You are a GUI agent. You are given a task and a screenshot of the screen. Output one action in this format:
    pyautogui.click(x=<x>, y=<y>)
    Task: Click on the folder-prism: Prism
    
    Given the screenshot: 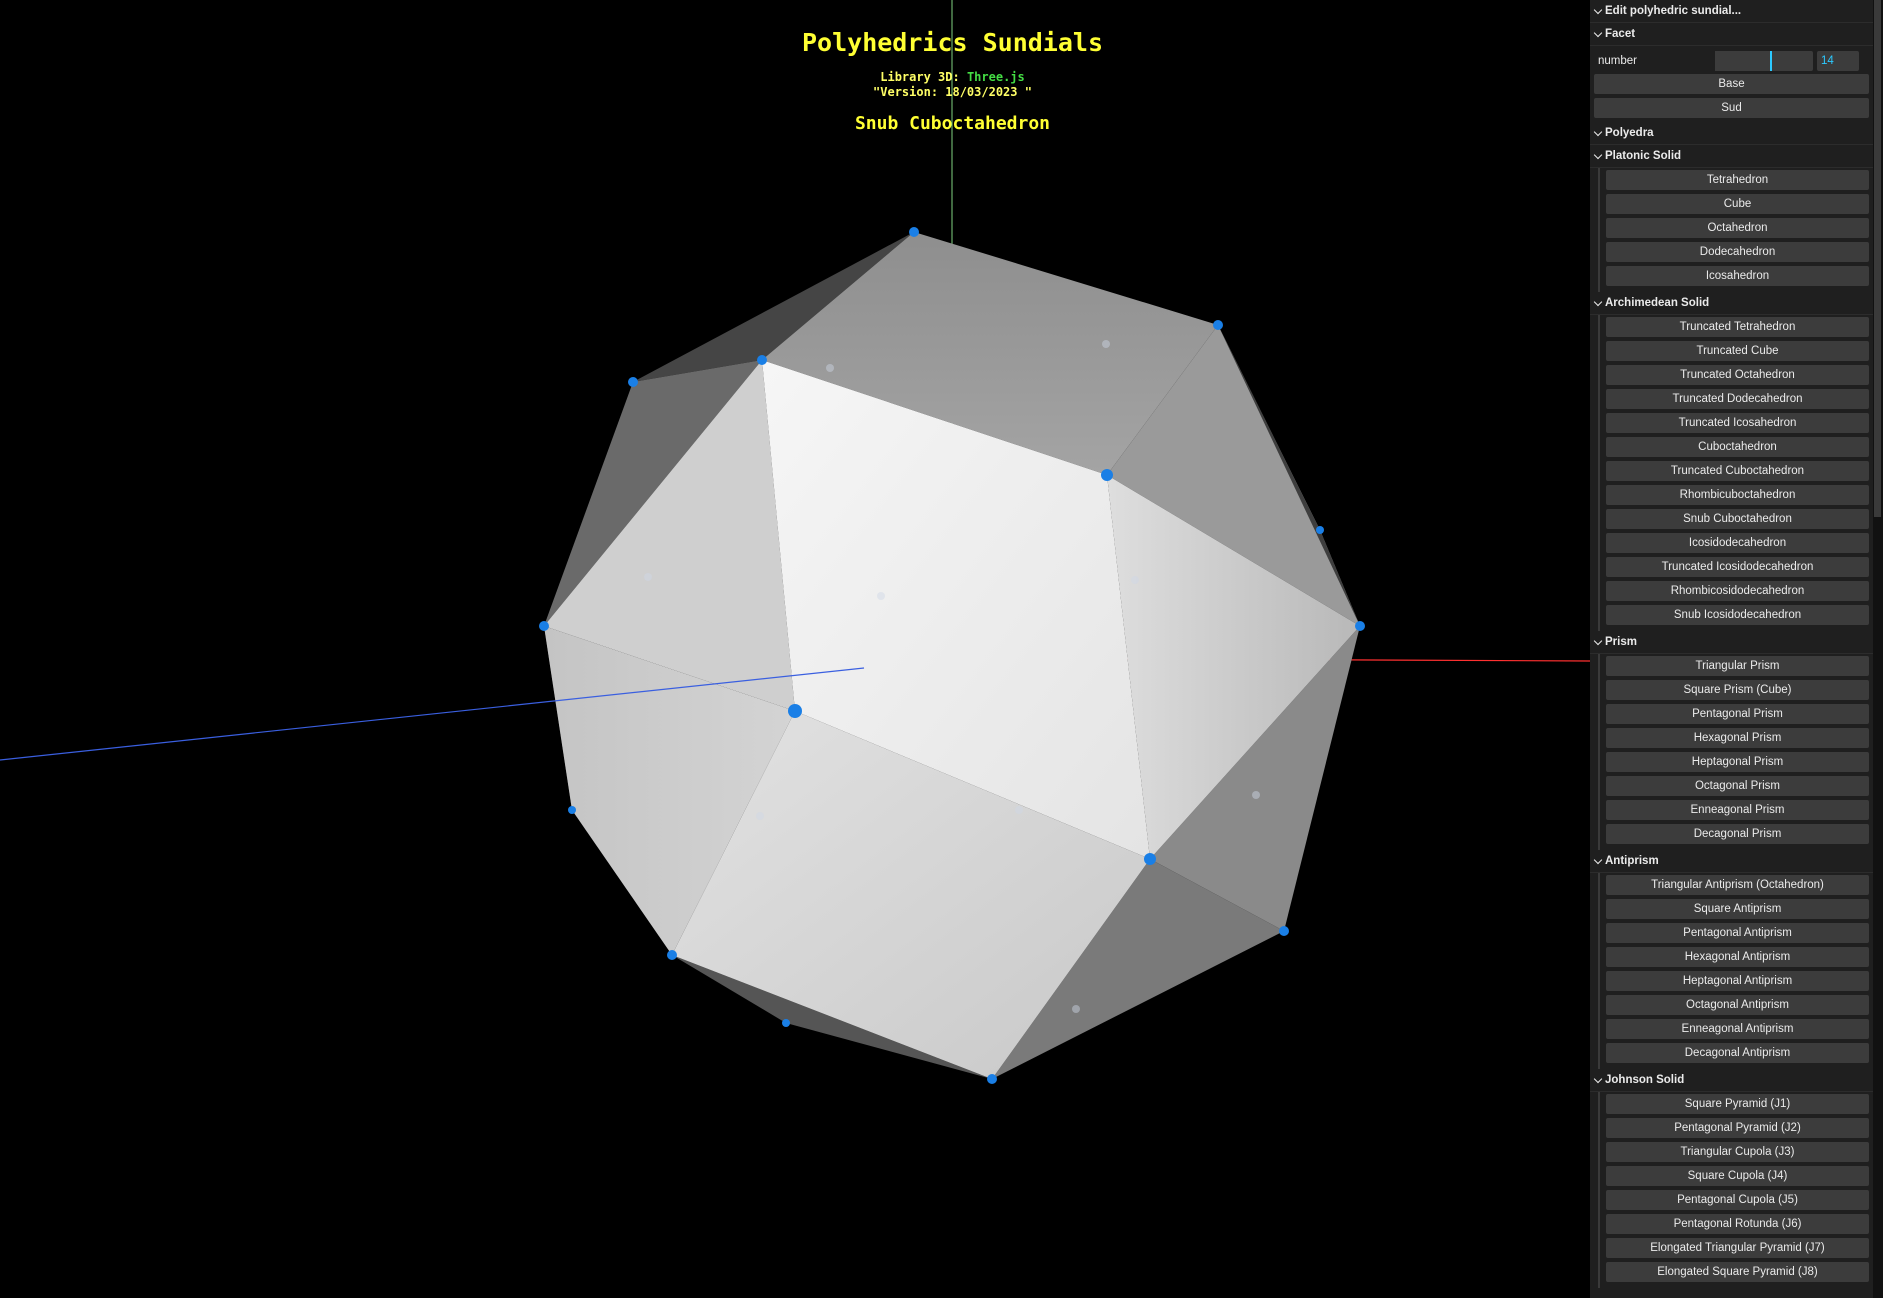 What is the action you would take?
    pyautogui.click(x=1731, y=642)
    